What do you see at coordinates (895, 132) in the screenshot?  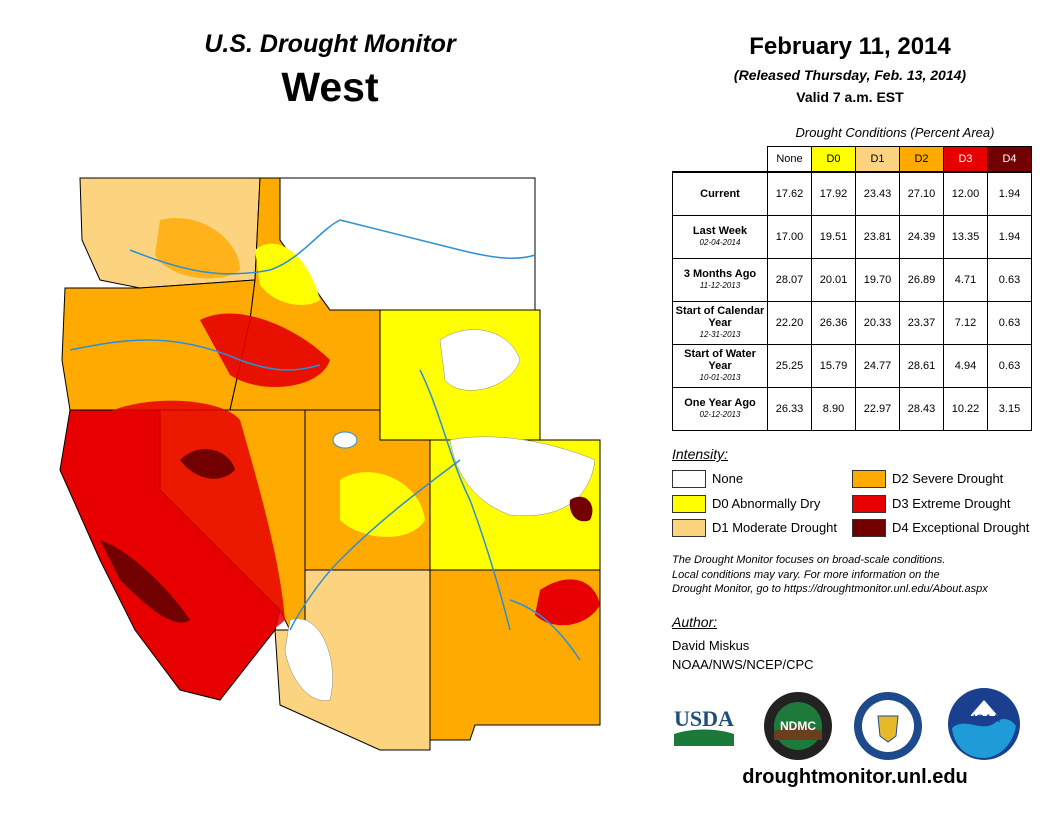 I see `conditions-caption: Drought Conditions (Percent Area)` at bounding box center [895, 132].